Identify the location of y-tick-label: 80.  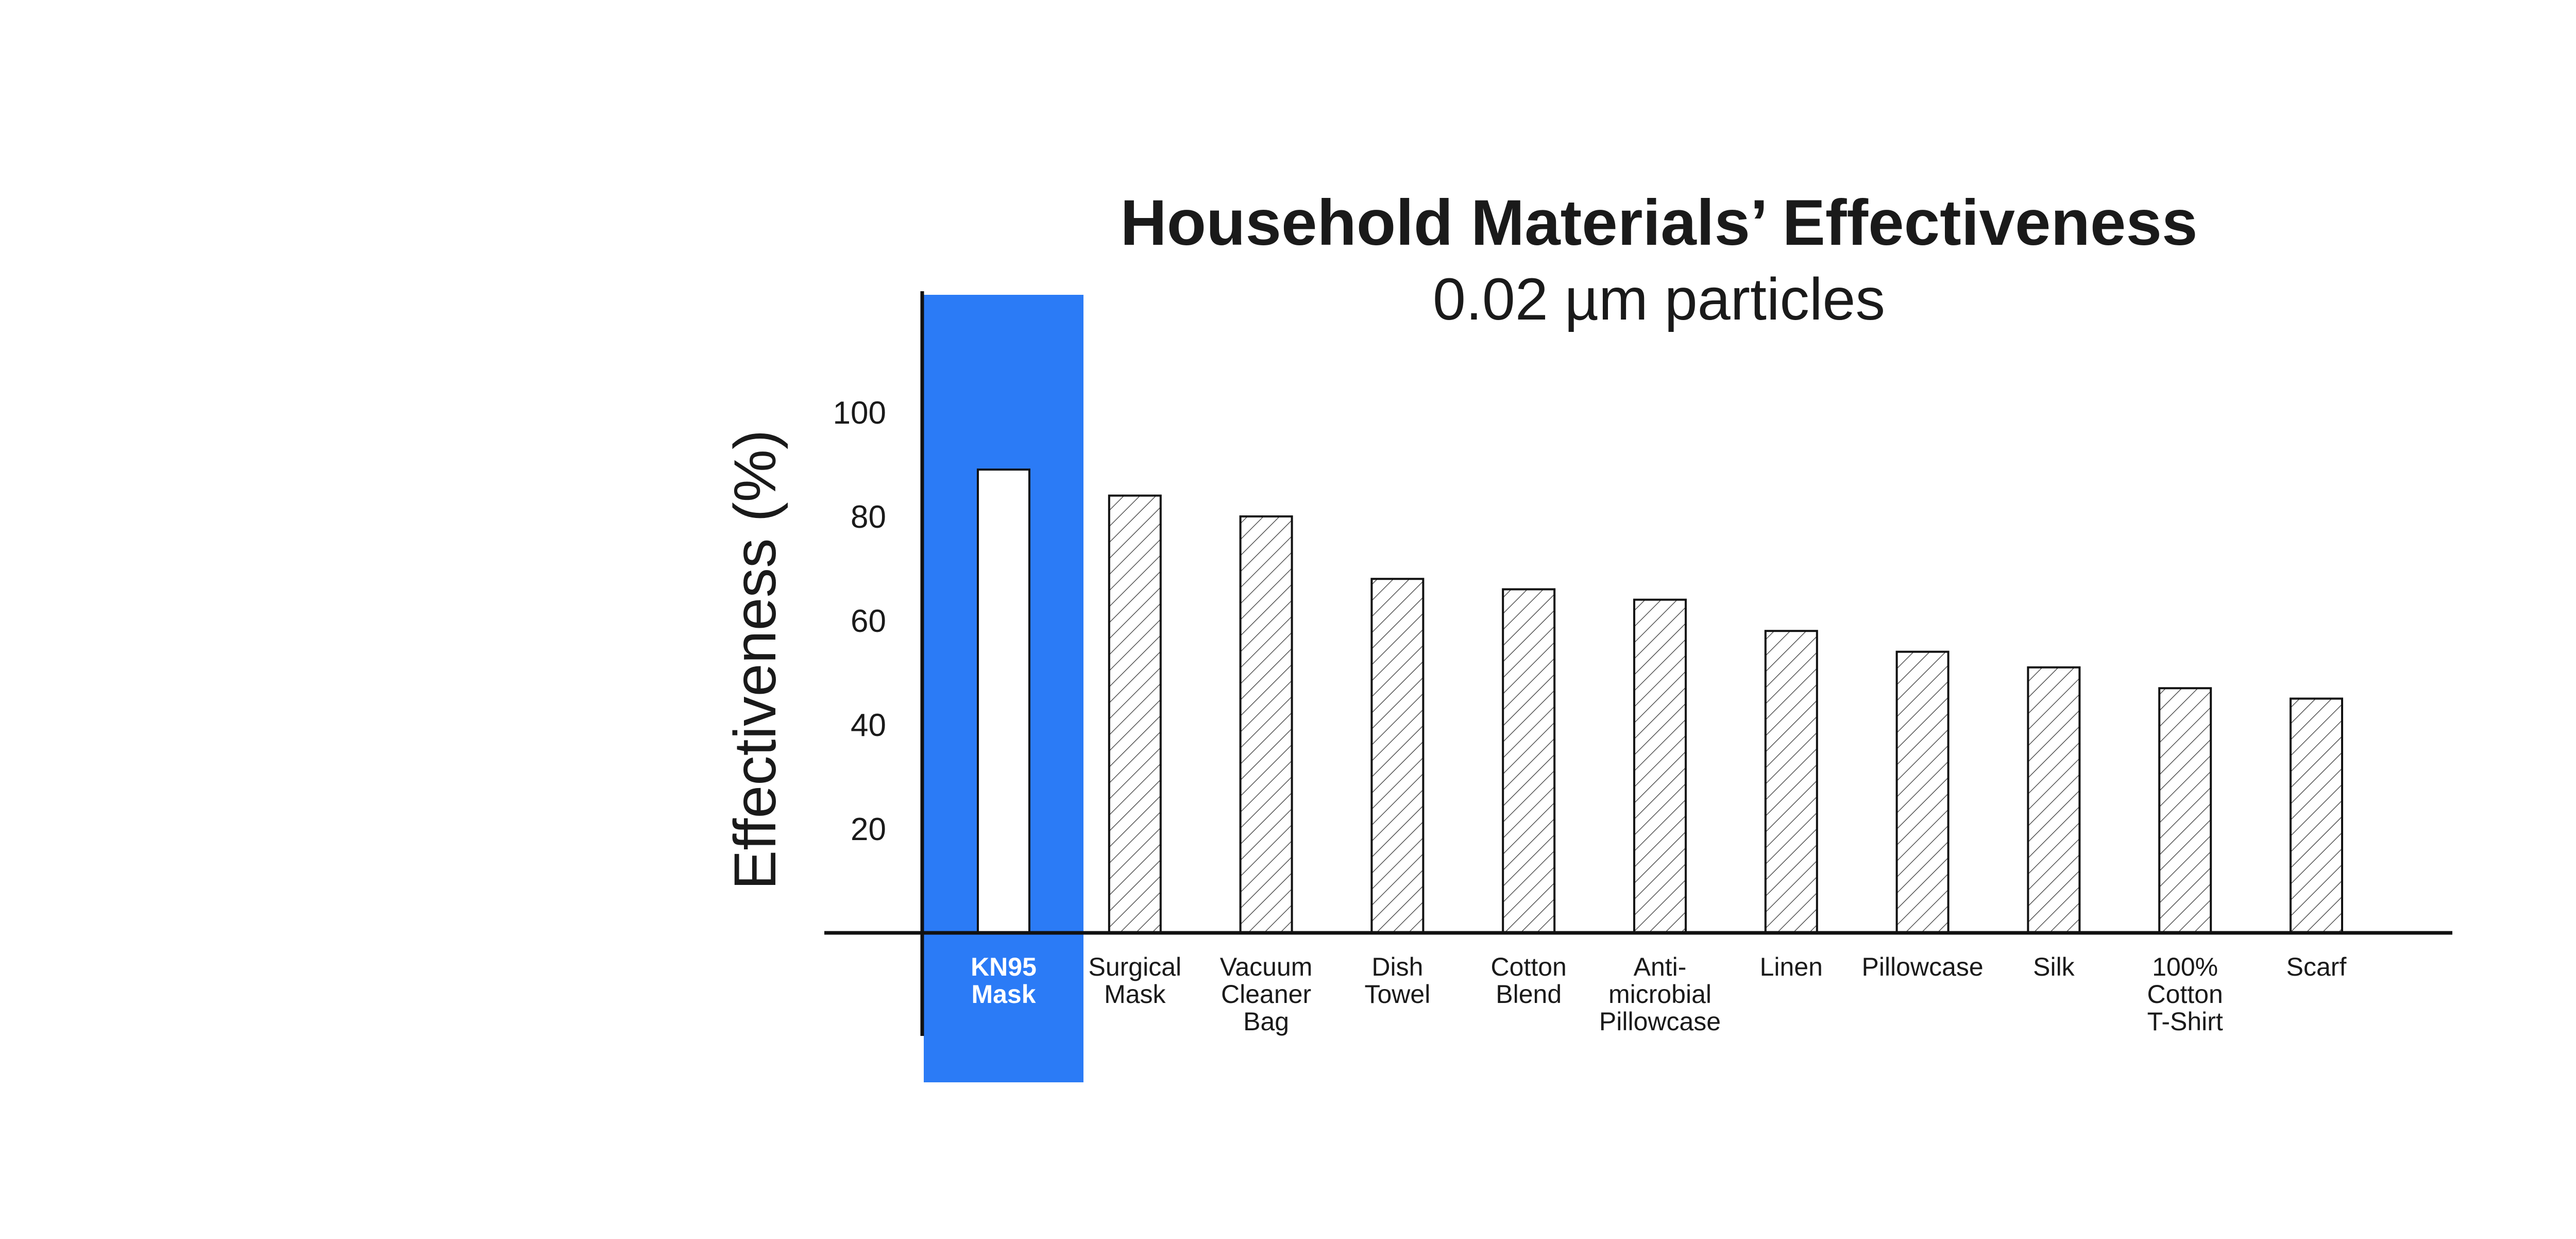
(868, 517).